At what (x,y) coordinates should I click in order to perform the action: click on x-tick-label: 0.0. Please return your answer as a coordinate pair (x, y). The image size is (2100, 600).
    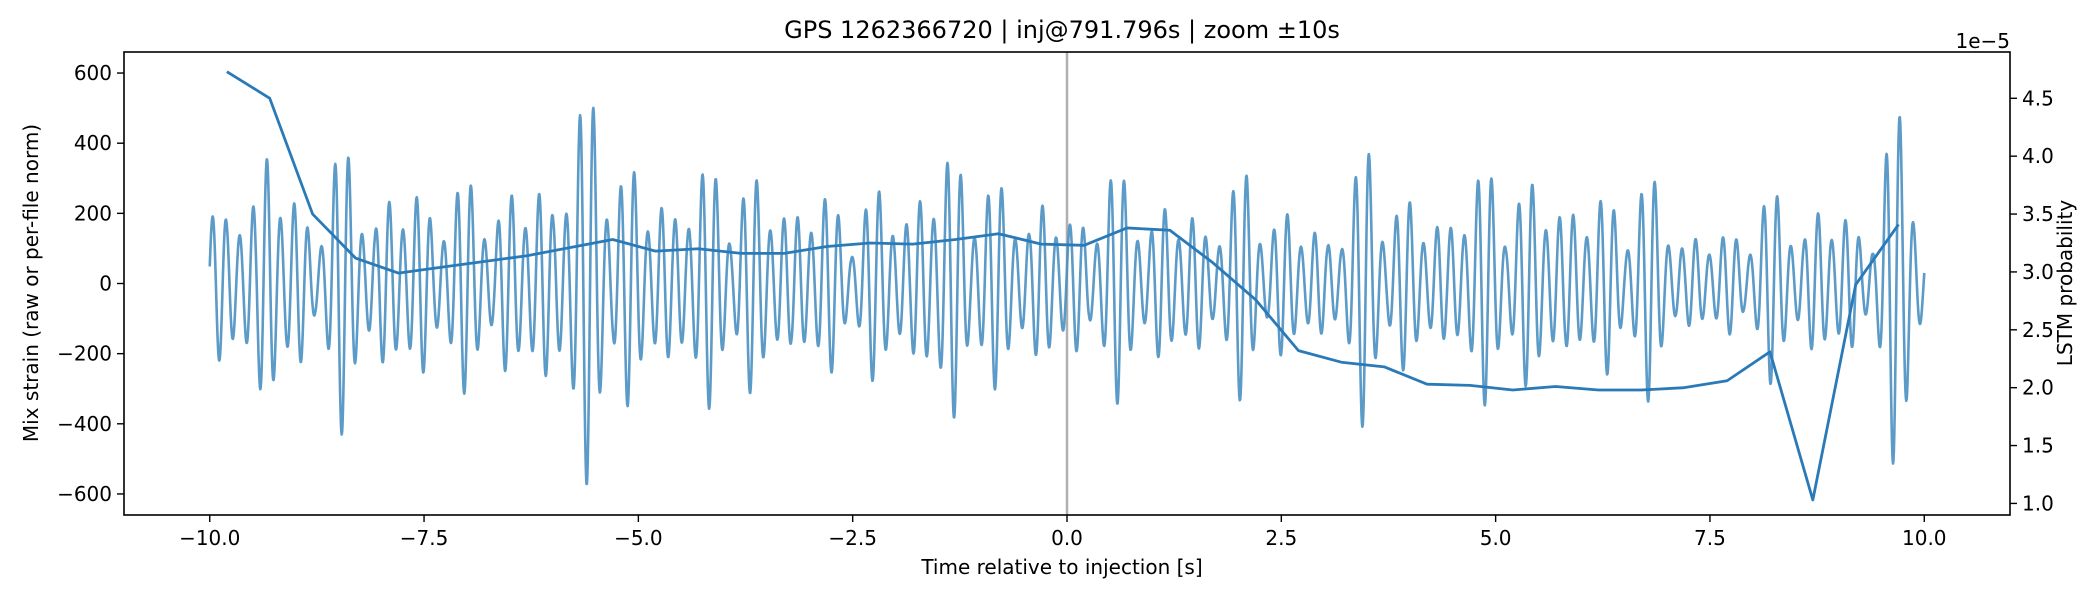
    Looking at the image, I should click on (1067, 538).